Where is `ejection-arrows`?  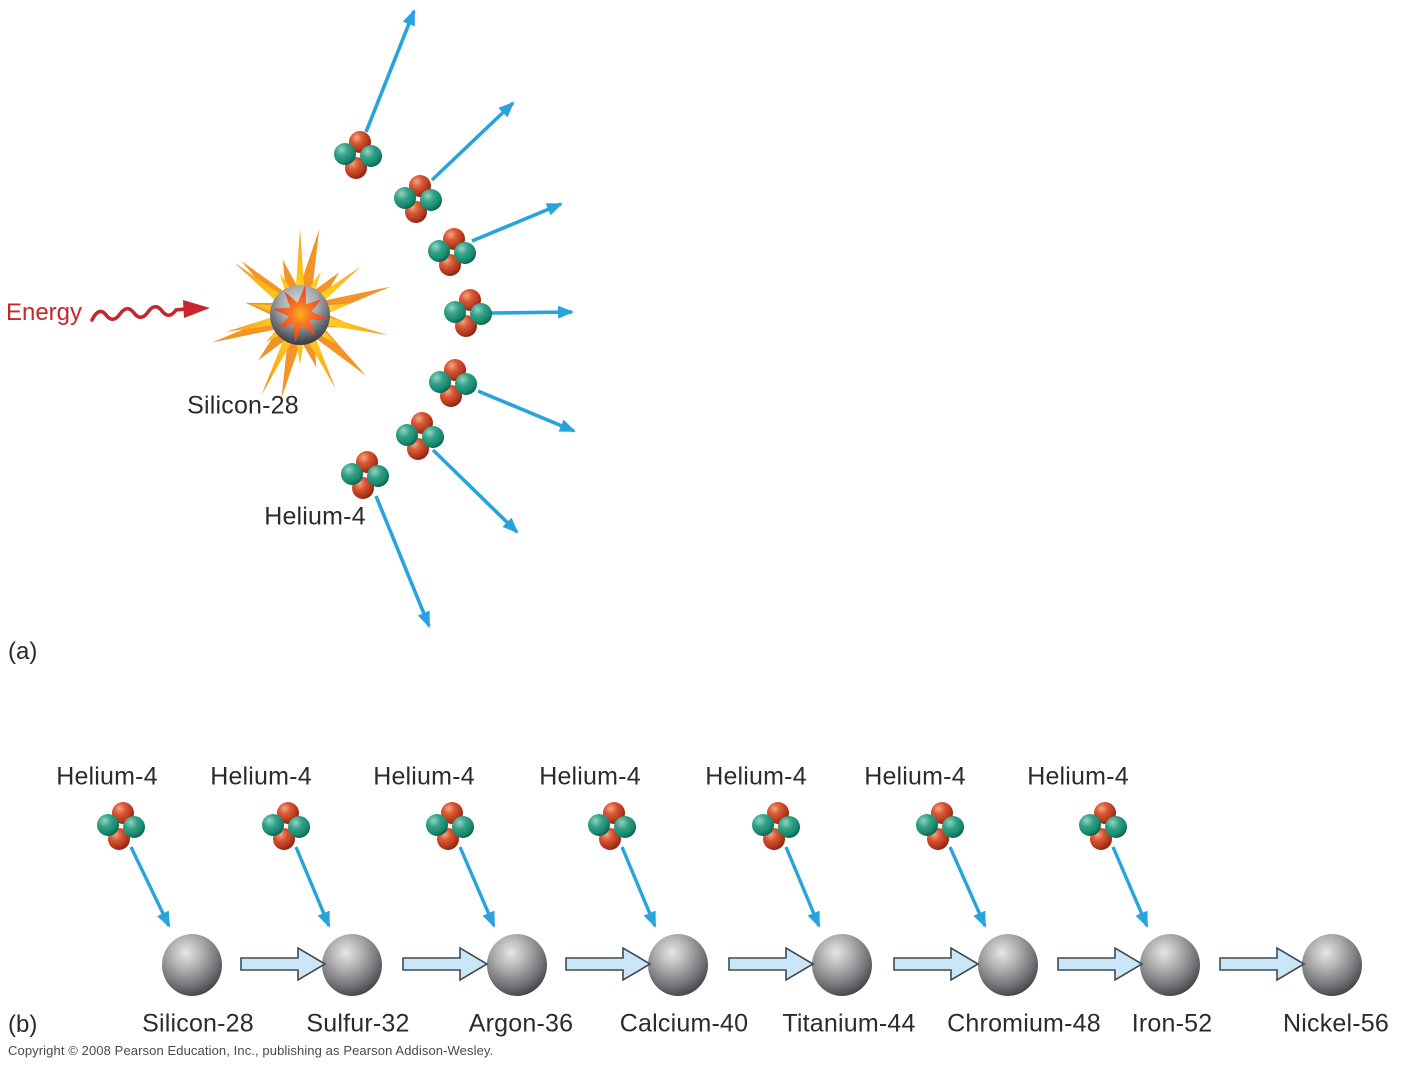
ejection-arrows is located at coordinates (470, 318).